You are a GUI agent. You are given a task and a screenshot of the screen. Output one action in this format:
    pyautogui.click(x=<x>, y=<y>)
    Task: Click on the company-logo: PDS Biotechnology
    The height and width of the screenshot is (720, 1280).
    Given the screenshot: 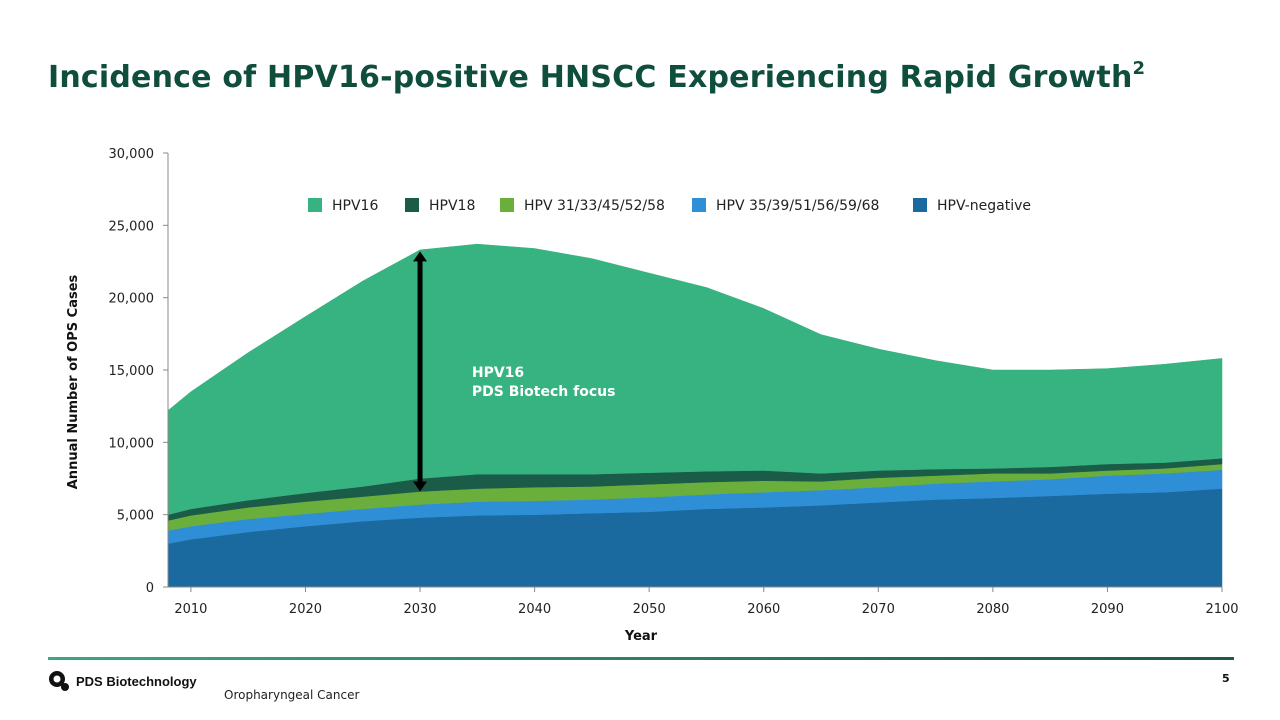 What is the action you would take?
    pyautogui.click(x=122, y=681)
    